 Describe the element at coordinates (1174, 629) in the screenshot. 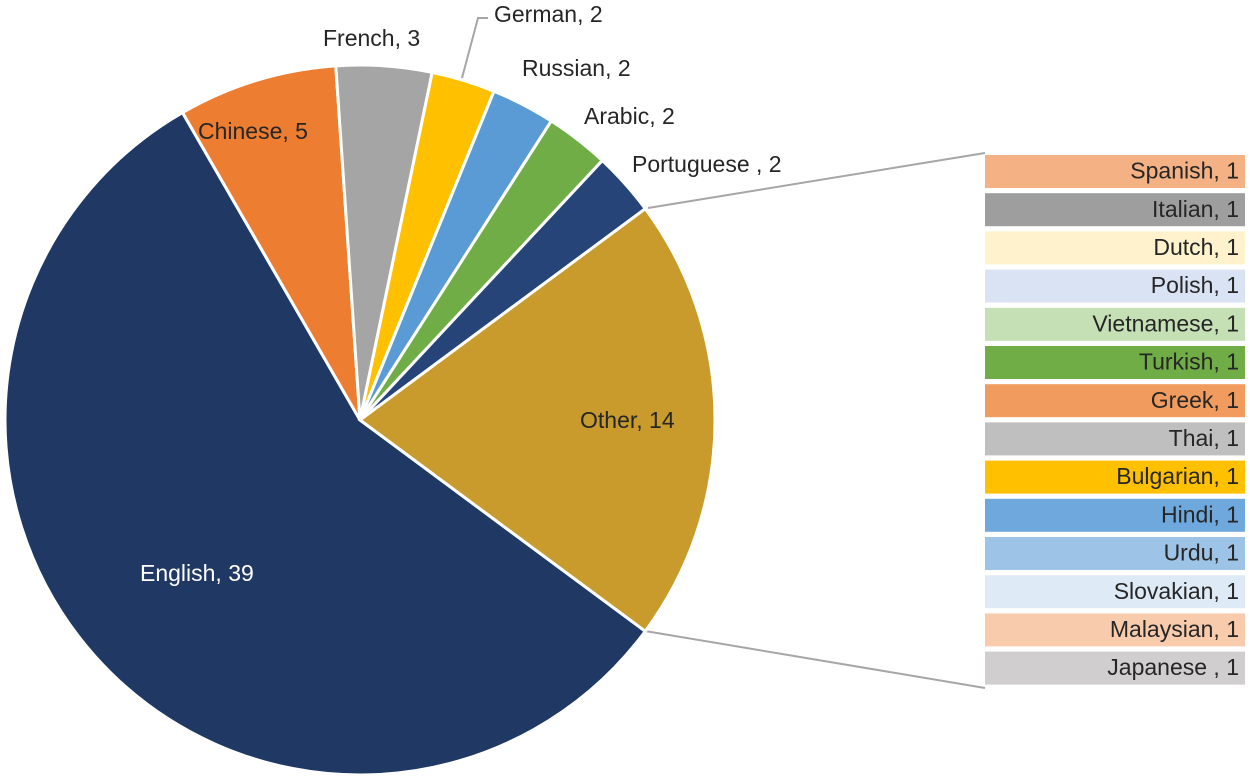

I see `data-label: Malaysian, 1` at that location.